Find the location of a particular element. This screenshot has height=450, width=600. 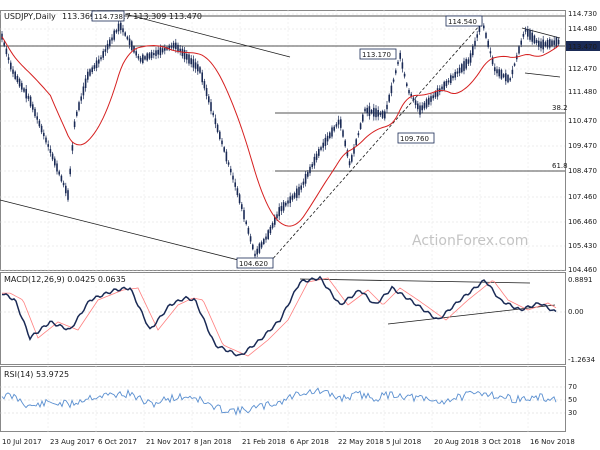

triangle-bottom is located at coordinates (542, 75).